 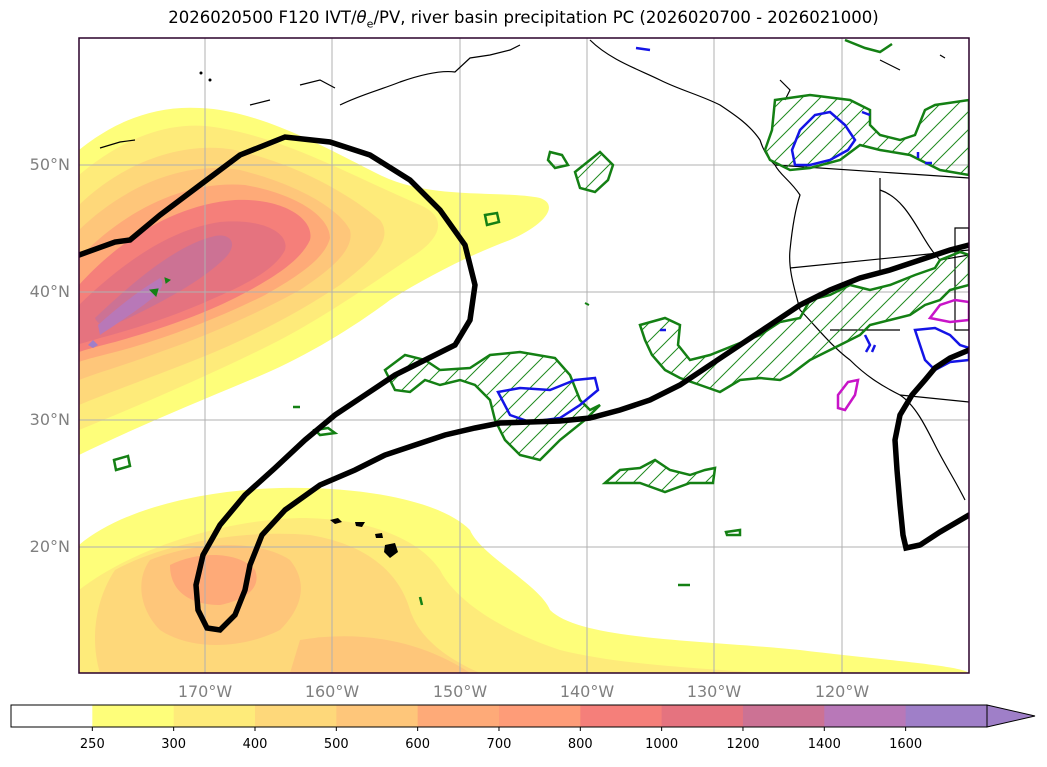 What do you see at coordinates (743, 744) in the screenshot?
I see `colorbar-tick-label: 1200` at bounding box center [743, 744].